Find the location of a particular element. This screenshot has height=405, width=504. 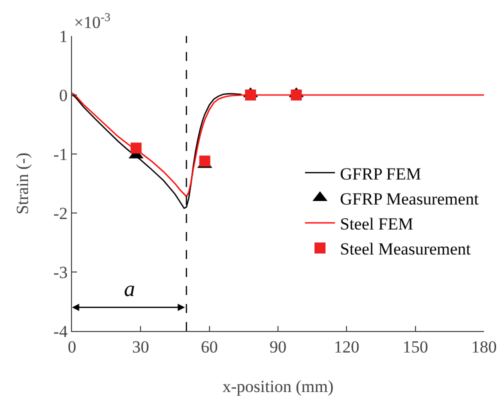

x-tick-label: 150 is located at coordinates (415, 346).